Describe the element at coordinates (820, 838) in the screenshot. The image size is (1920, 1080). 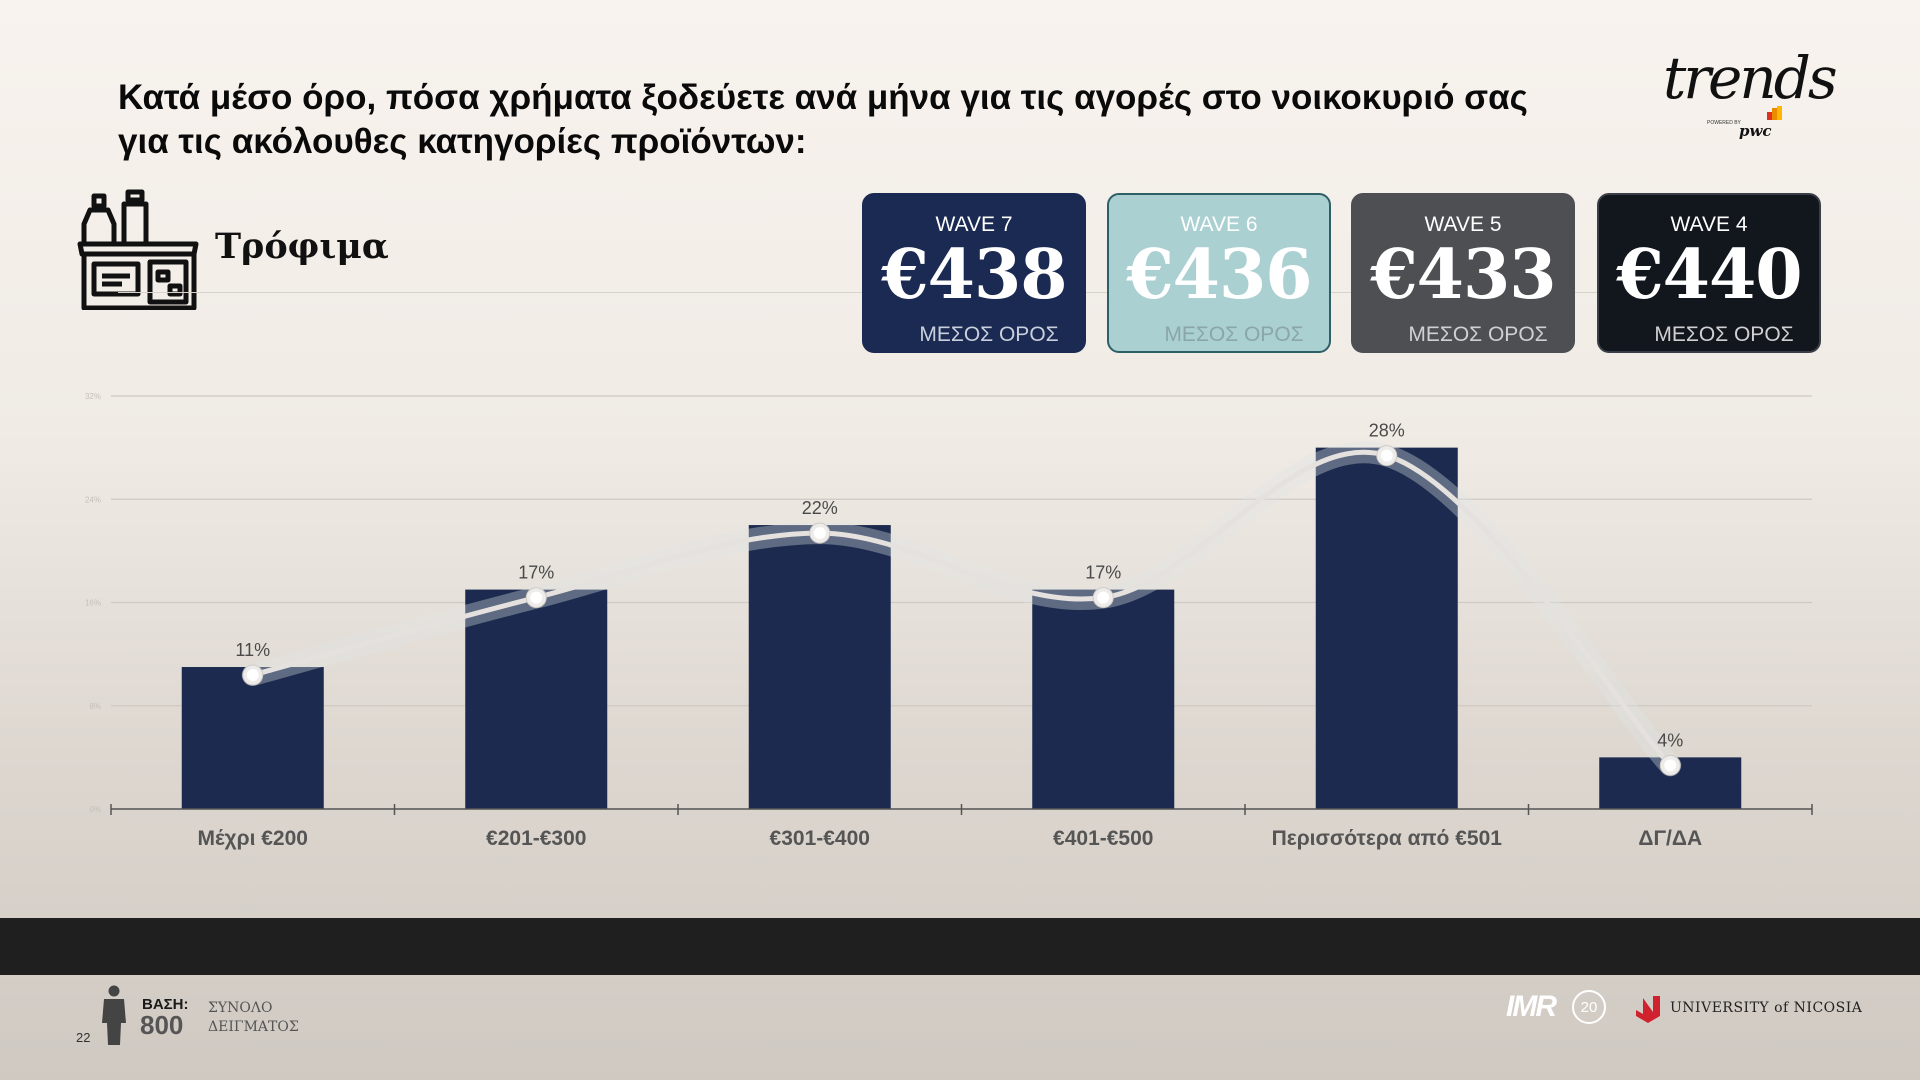
I see `x-category-label: €301-€400` at that location.